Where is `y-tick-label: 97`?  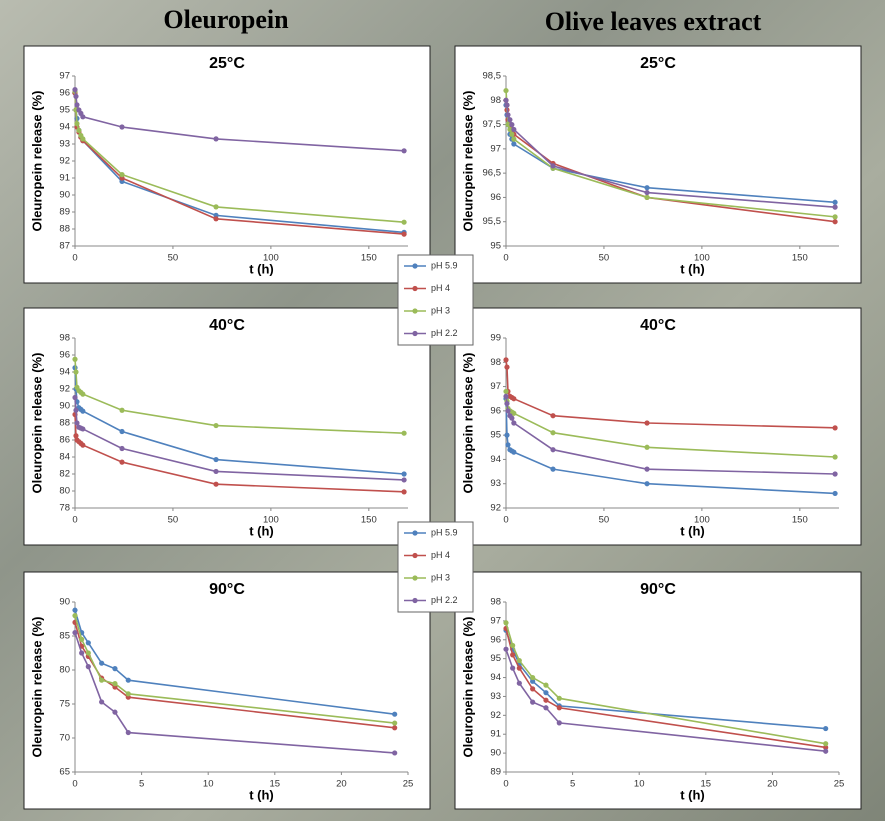 y-tick-label: 97 is located at coordinates (495, 148).